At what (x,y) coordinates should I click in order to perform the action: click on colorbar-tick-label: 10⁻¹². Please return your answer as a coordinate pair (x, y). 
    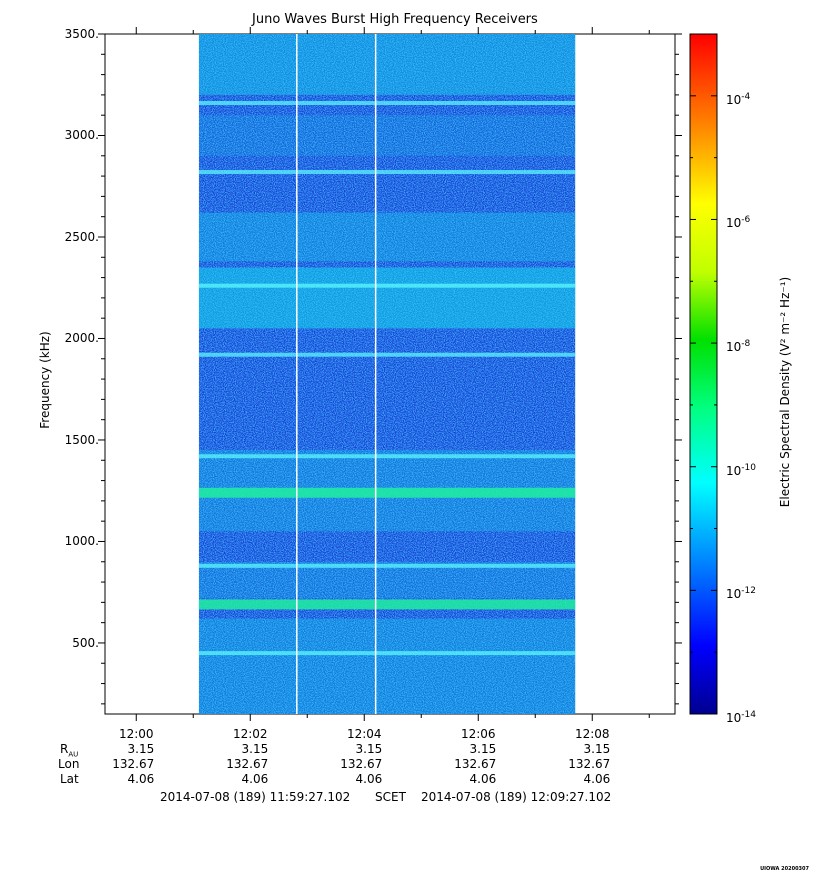
    Looking at the image, I should click on (741, 592).